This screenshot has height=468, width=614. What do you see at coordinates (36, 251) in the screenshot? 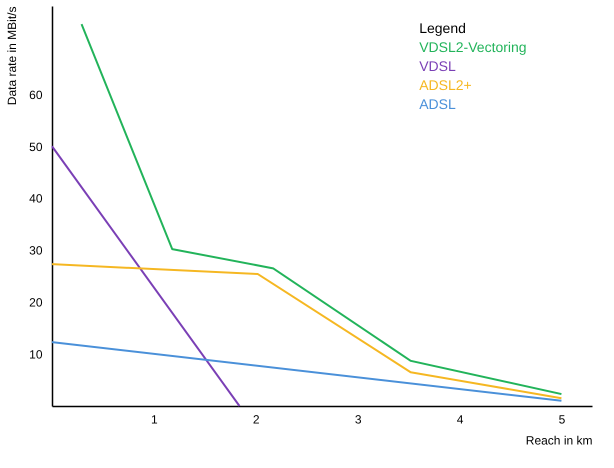
I see `y-tick-label: 30` at bounding box center [36, 251].